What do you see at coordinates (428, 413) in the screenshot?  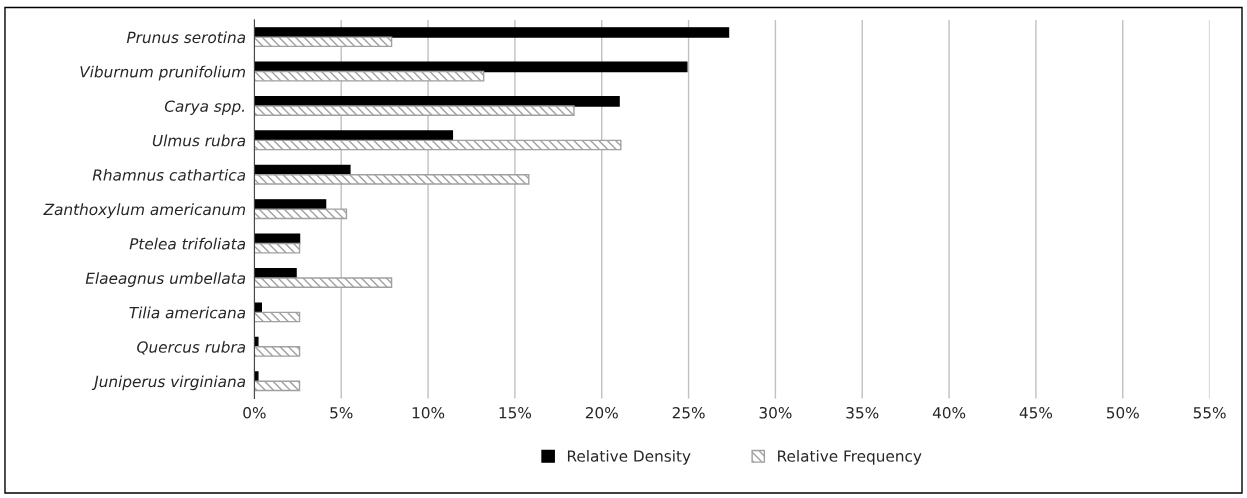 I see `x-tick-label: 10%` at bounding box center [428, 413].